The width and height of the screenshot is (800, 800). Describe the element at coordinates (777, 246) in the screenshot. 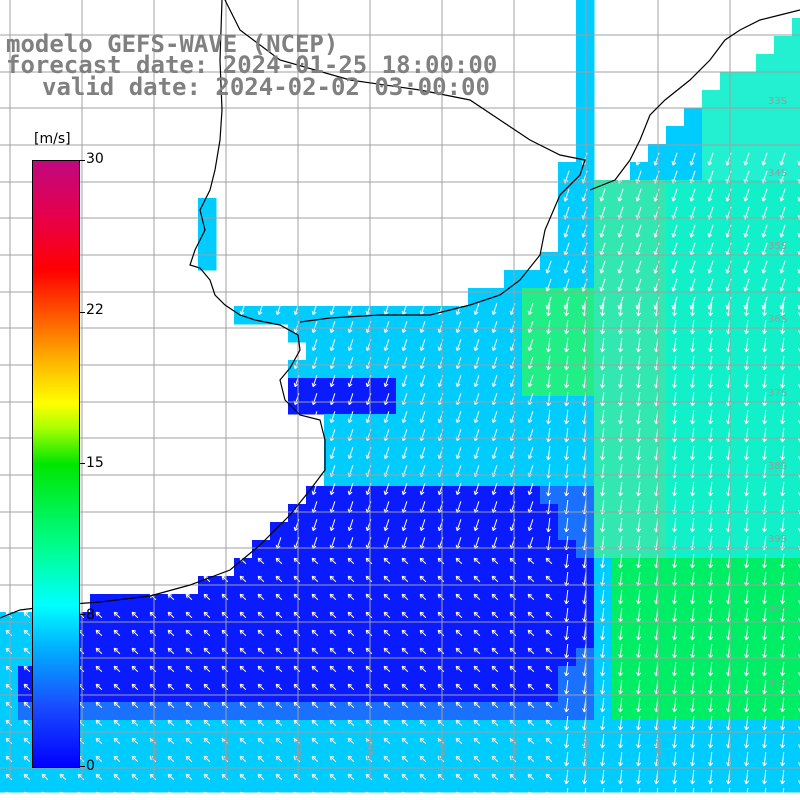

I see `latitude-label: 35S` at that location.